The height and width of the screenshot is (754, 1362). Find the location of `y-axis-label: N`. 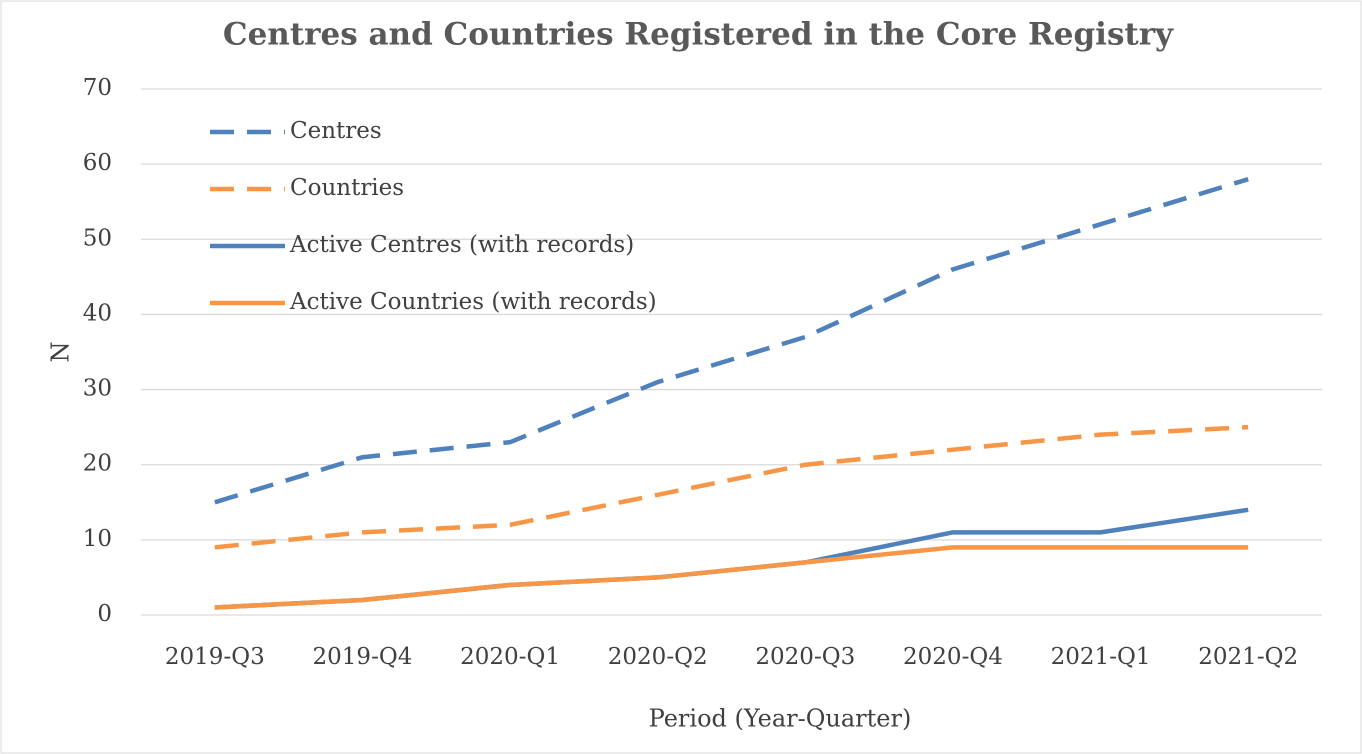

y-axis-label: N is located at coordinates (61, 352).